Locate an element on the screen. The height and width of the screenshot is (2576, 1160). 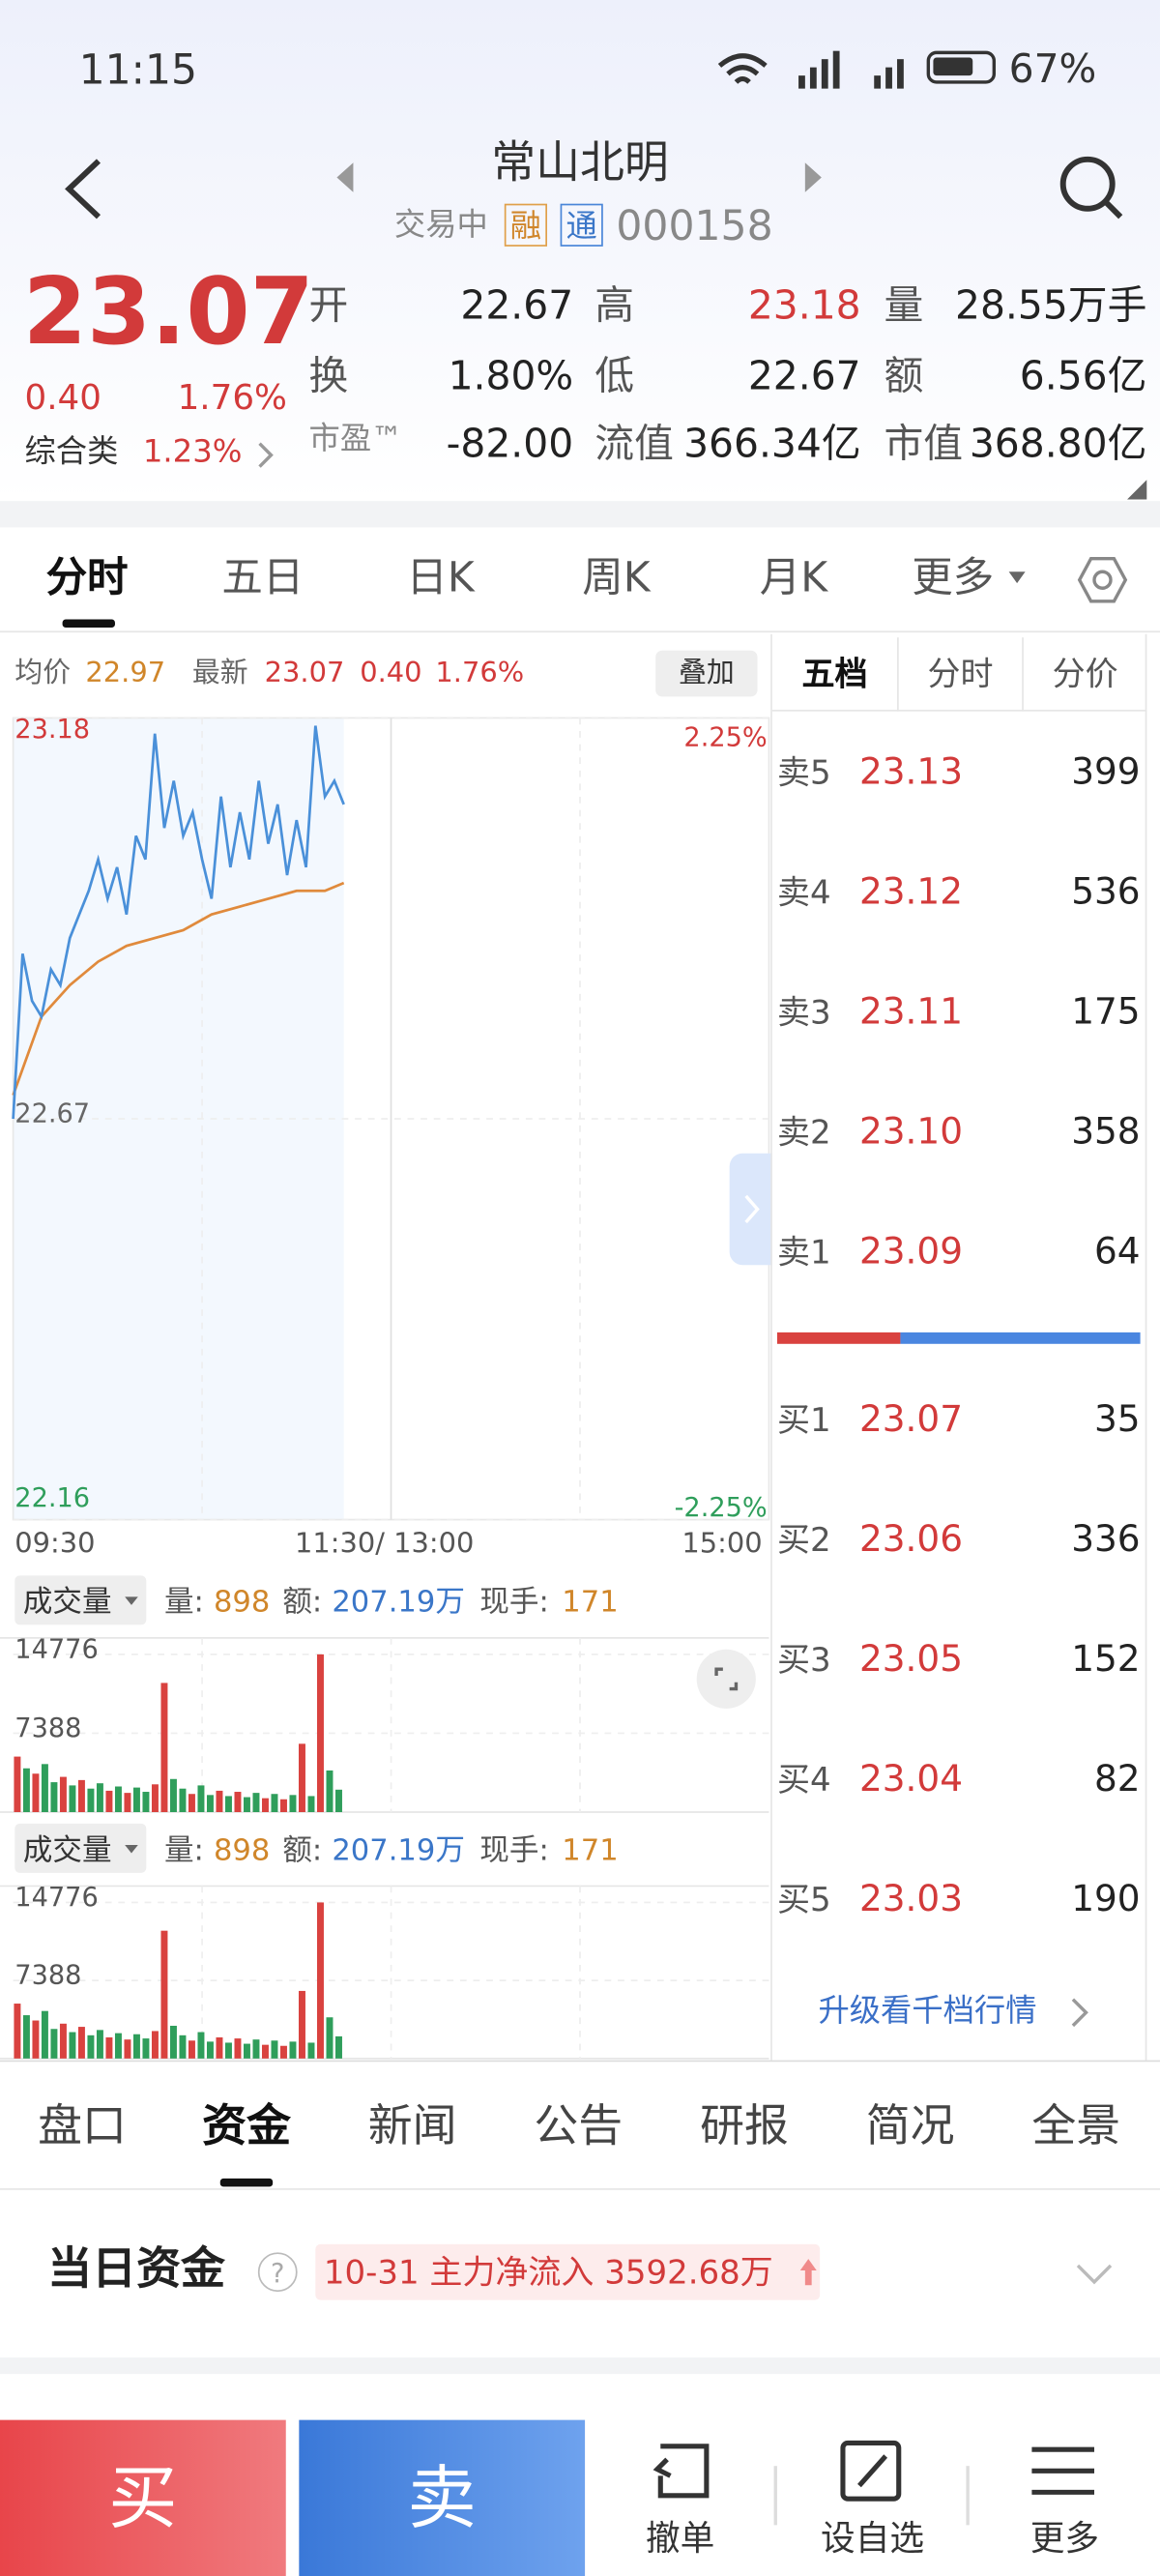
search-button is located at coordinates (1091, 187).